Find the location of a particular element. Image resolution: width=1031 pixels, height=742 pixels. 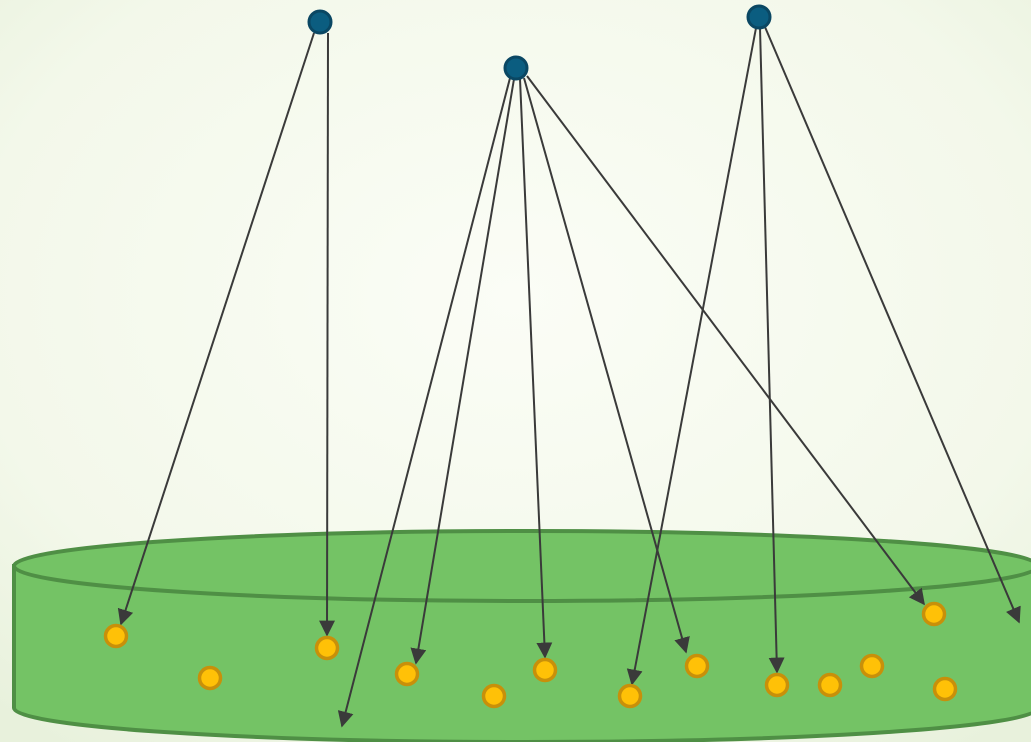

source-nodes is located at coordinates (539, 42).